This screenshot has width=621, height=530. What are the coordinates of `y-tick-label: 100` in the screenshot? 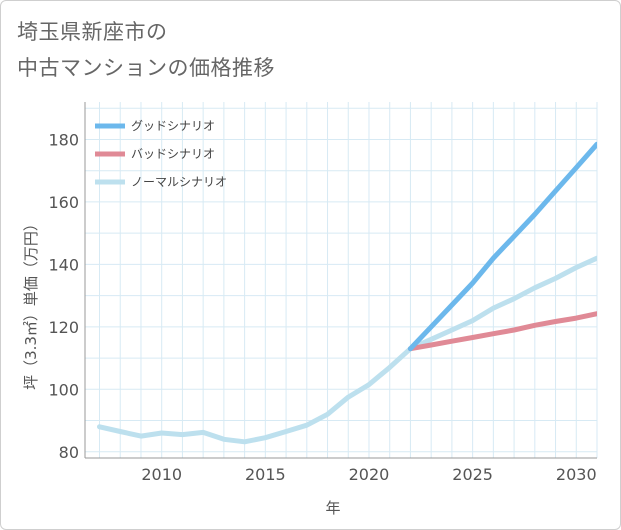 It's located at (63, 389).